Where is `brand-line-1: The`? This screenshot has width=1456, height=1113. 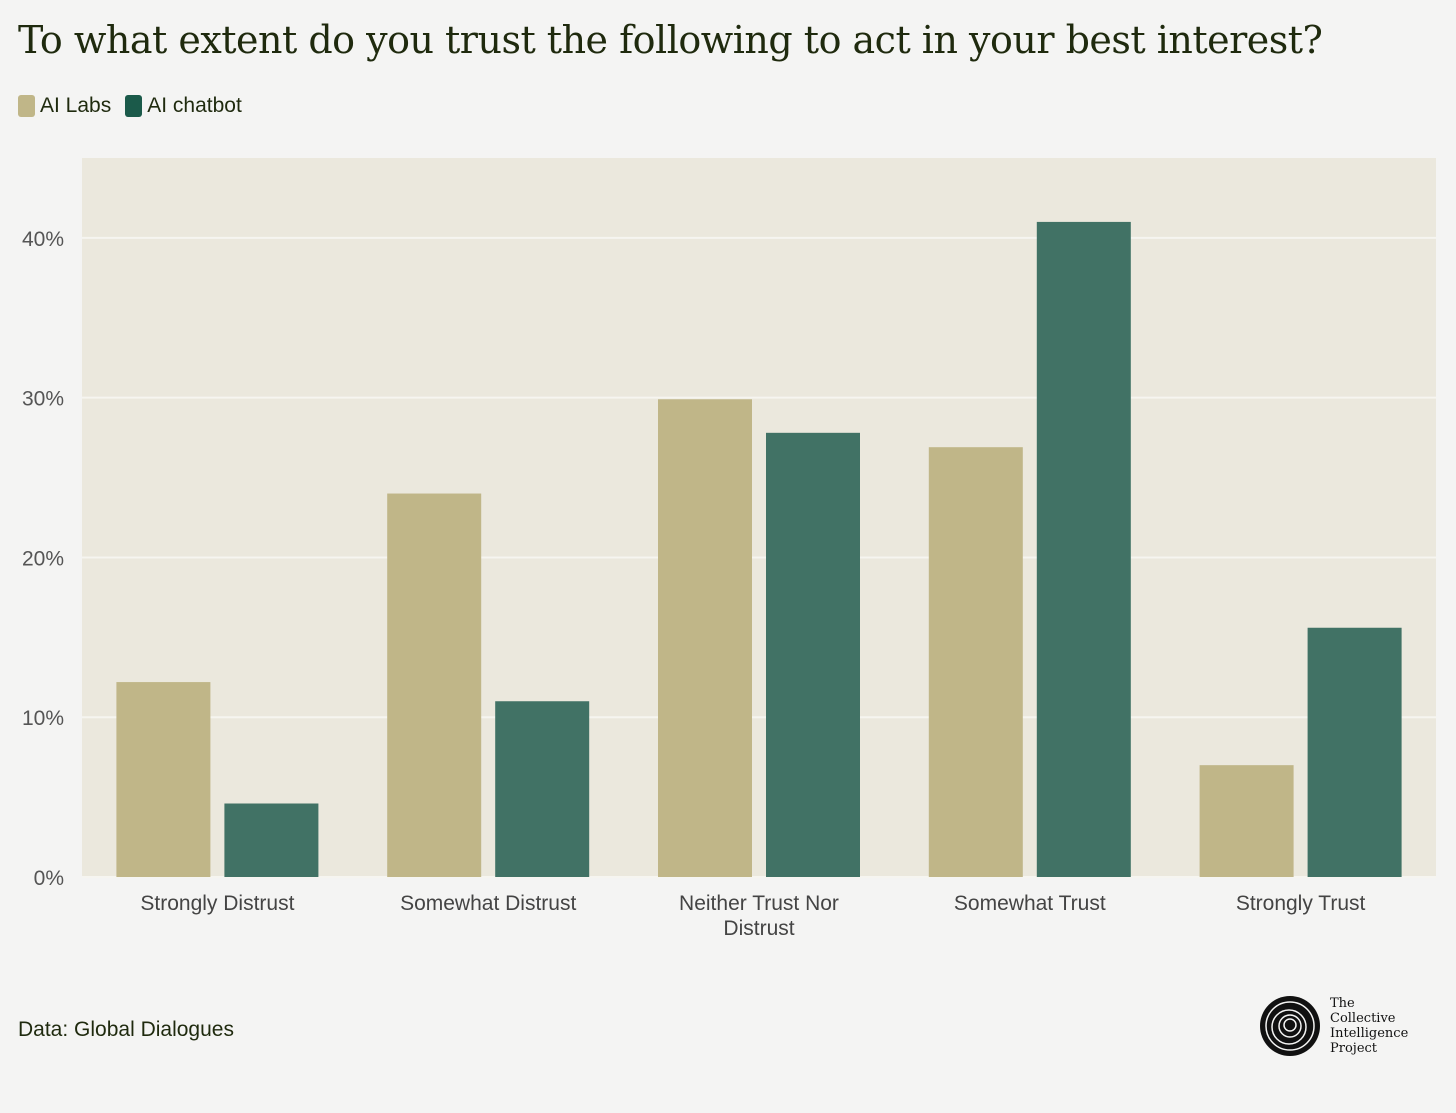
brand-line-1: The is located at coordinates (1342, 1003).